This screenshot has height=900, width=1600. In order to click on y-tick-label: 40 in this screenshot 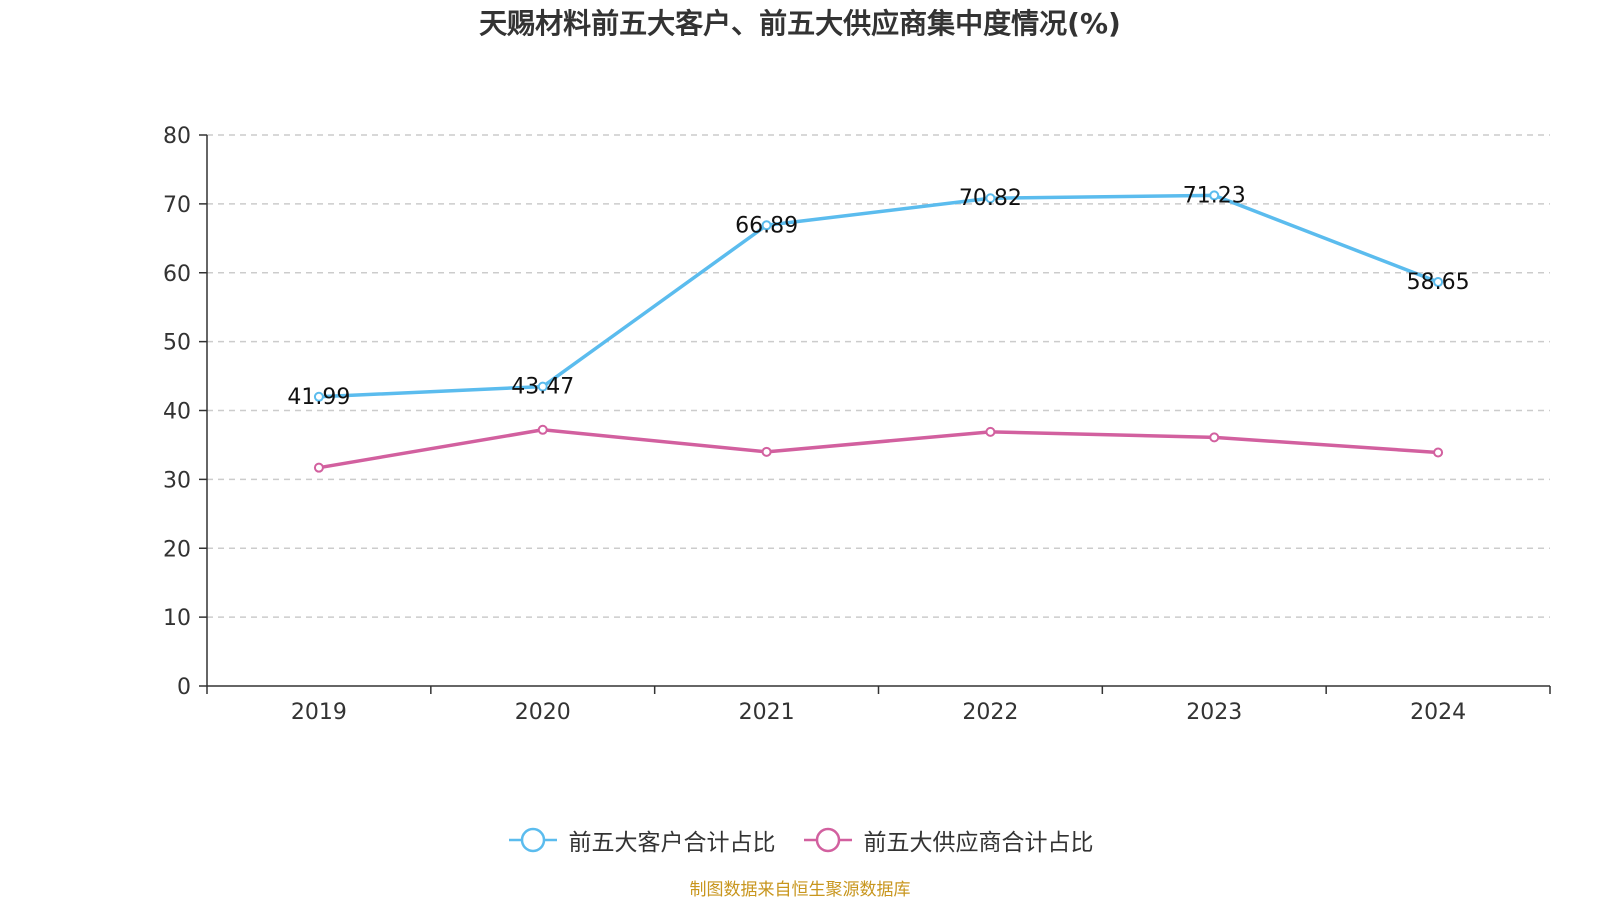, I will do `click(177, 412)`.